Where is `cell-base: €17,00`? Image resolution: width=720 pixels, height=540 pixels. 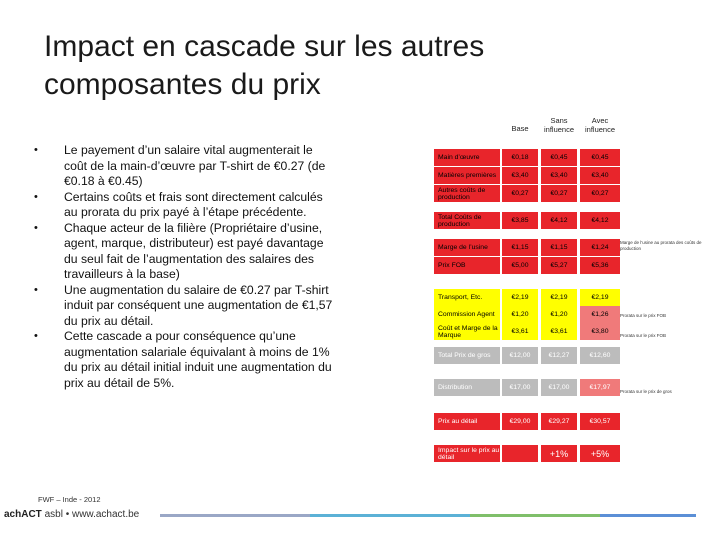
cell-base: €17,00 is located at coordinates (520, 387).